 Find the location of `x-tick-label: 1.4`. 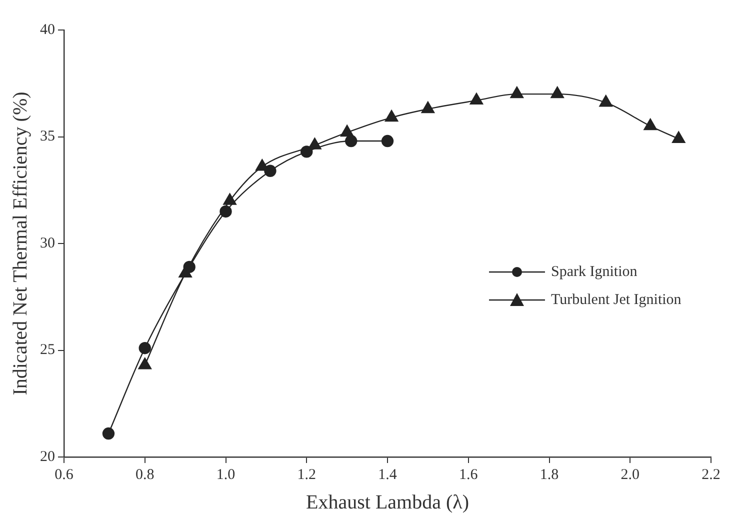

x-tick-label: 1.4 is located at coordinates (388, 474).